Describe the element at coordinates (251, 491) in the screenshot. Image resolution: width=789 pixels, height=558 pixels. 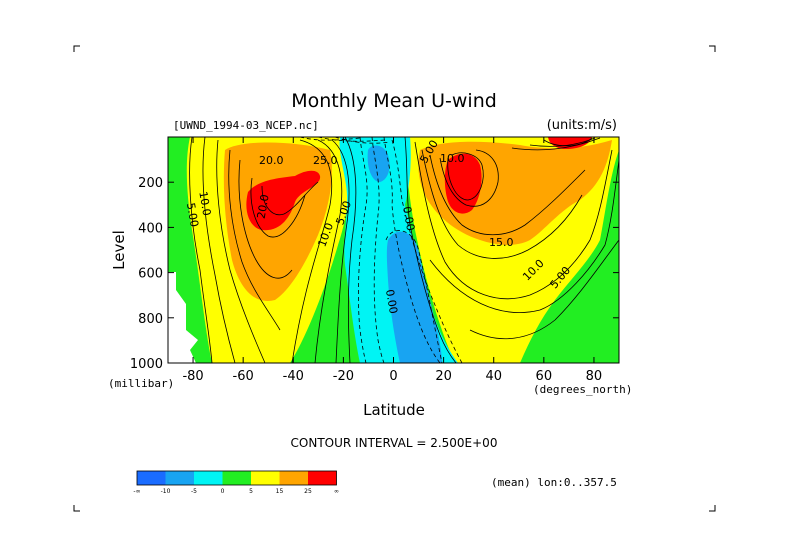
I see `colorbar-label: 5` at that location.